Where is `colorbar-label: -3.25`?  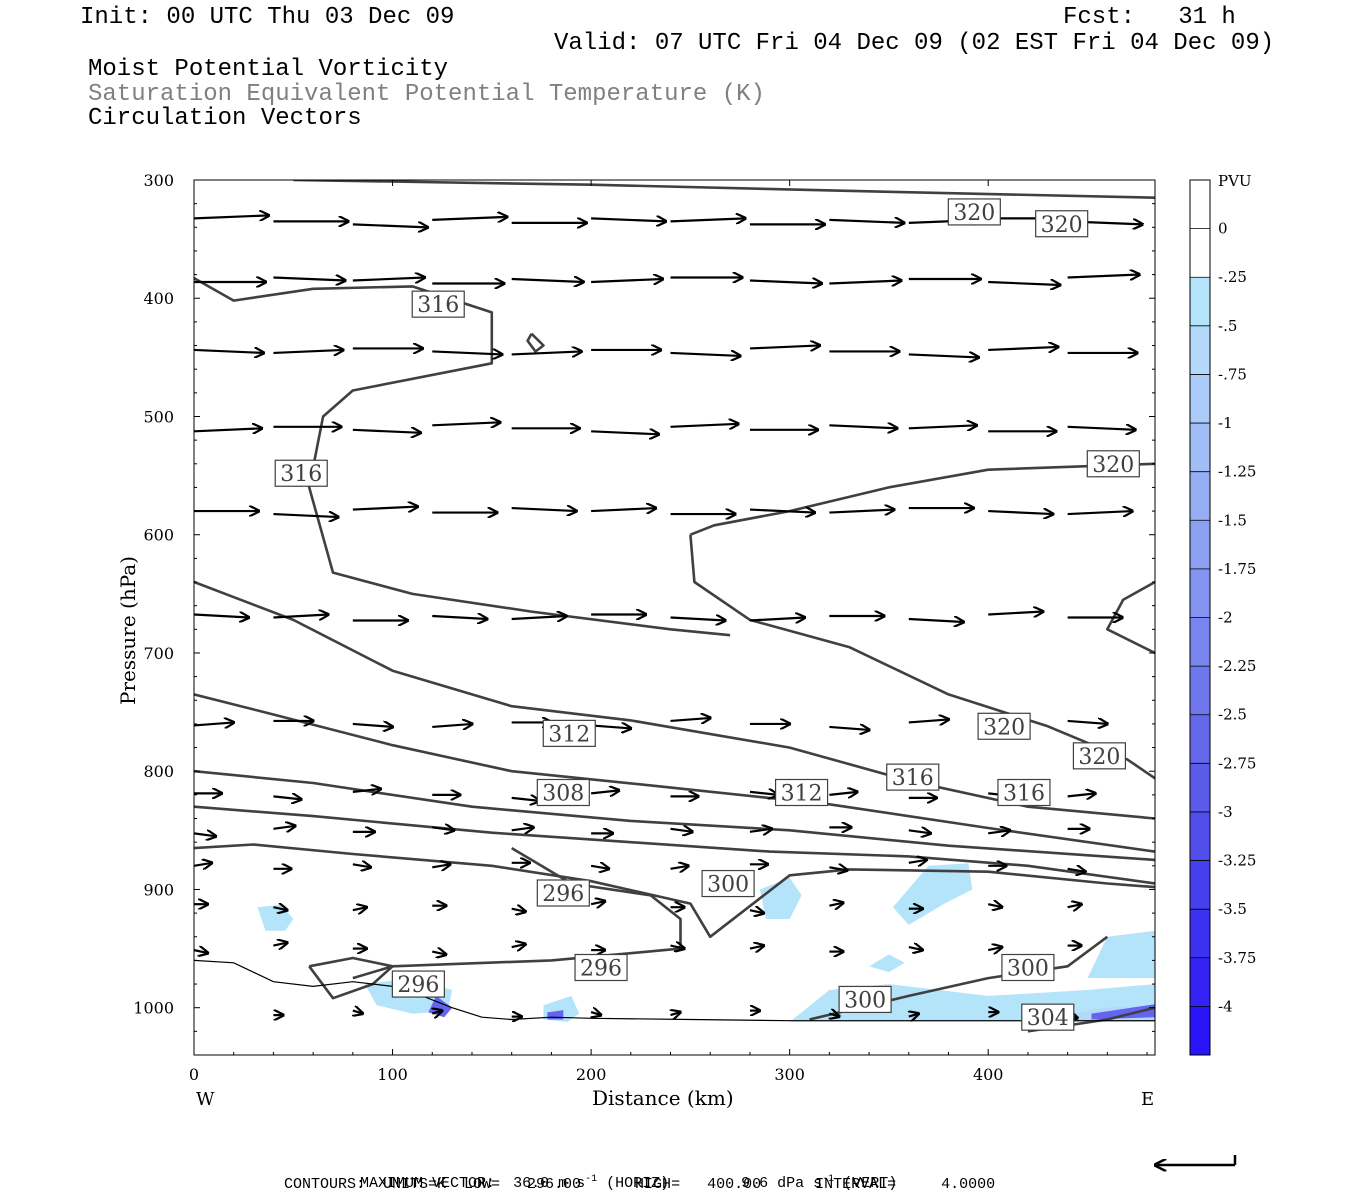
colorbar-label: -3.25 is located at coordinates (1237, 861).